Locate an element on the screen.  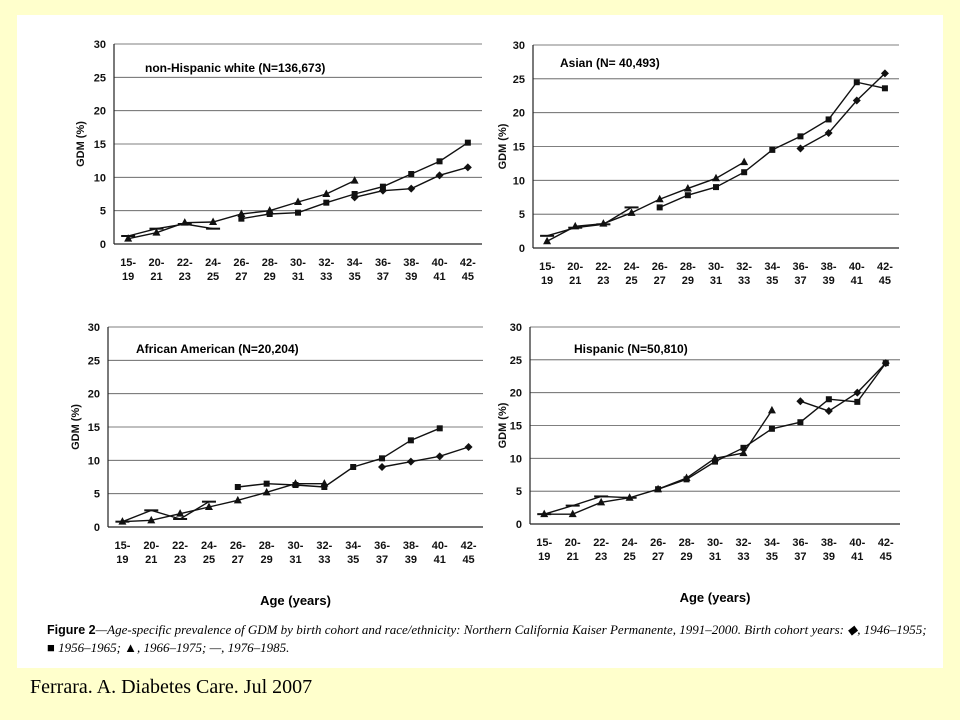
x-tick-label: 26- is located at coordinates (660, 267).